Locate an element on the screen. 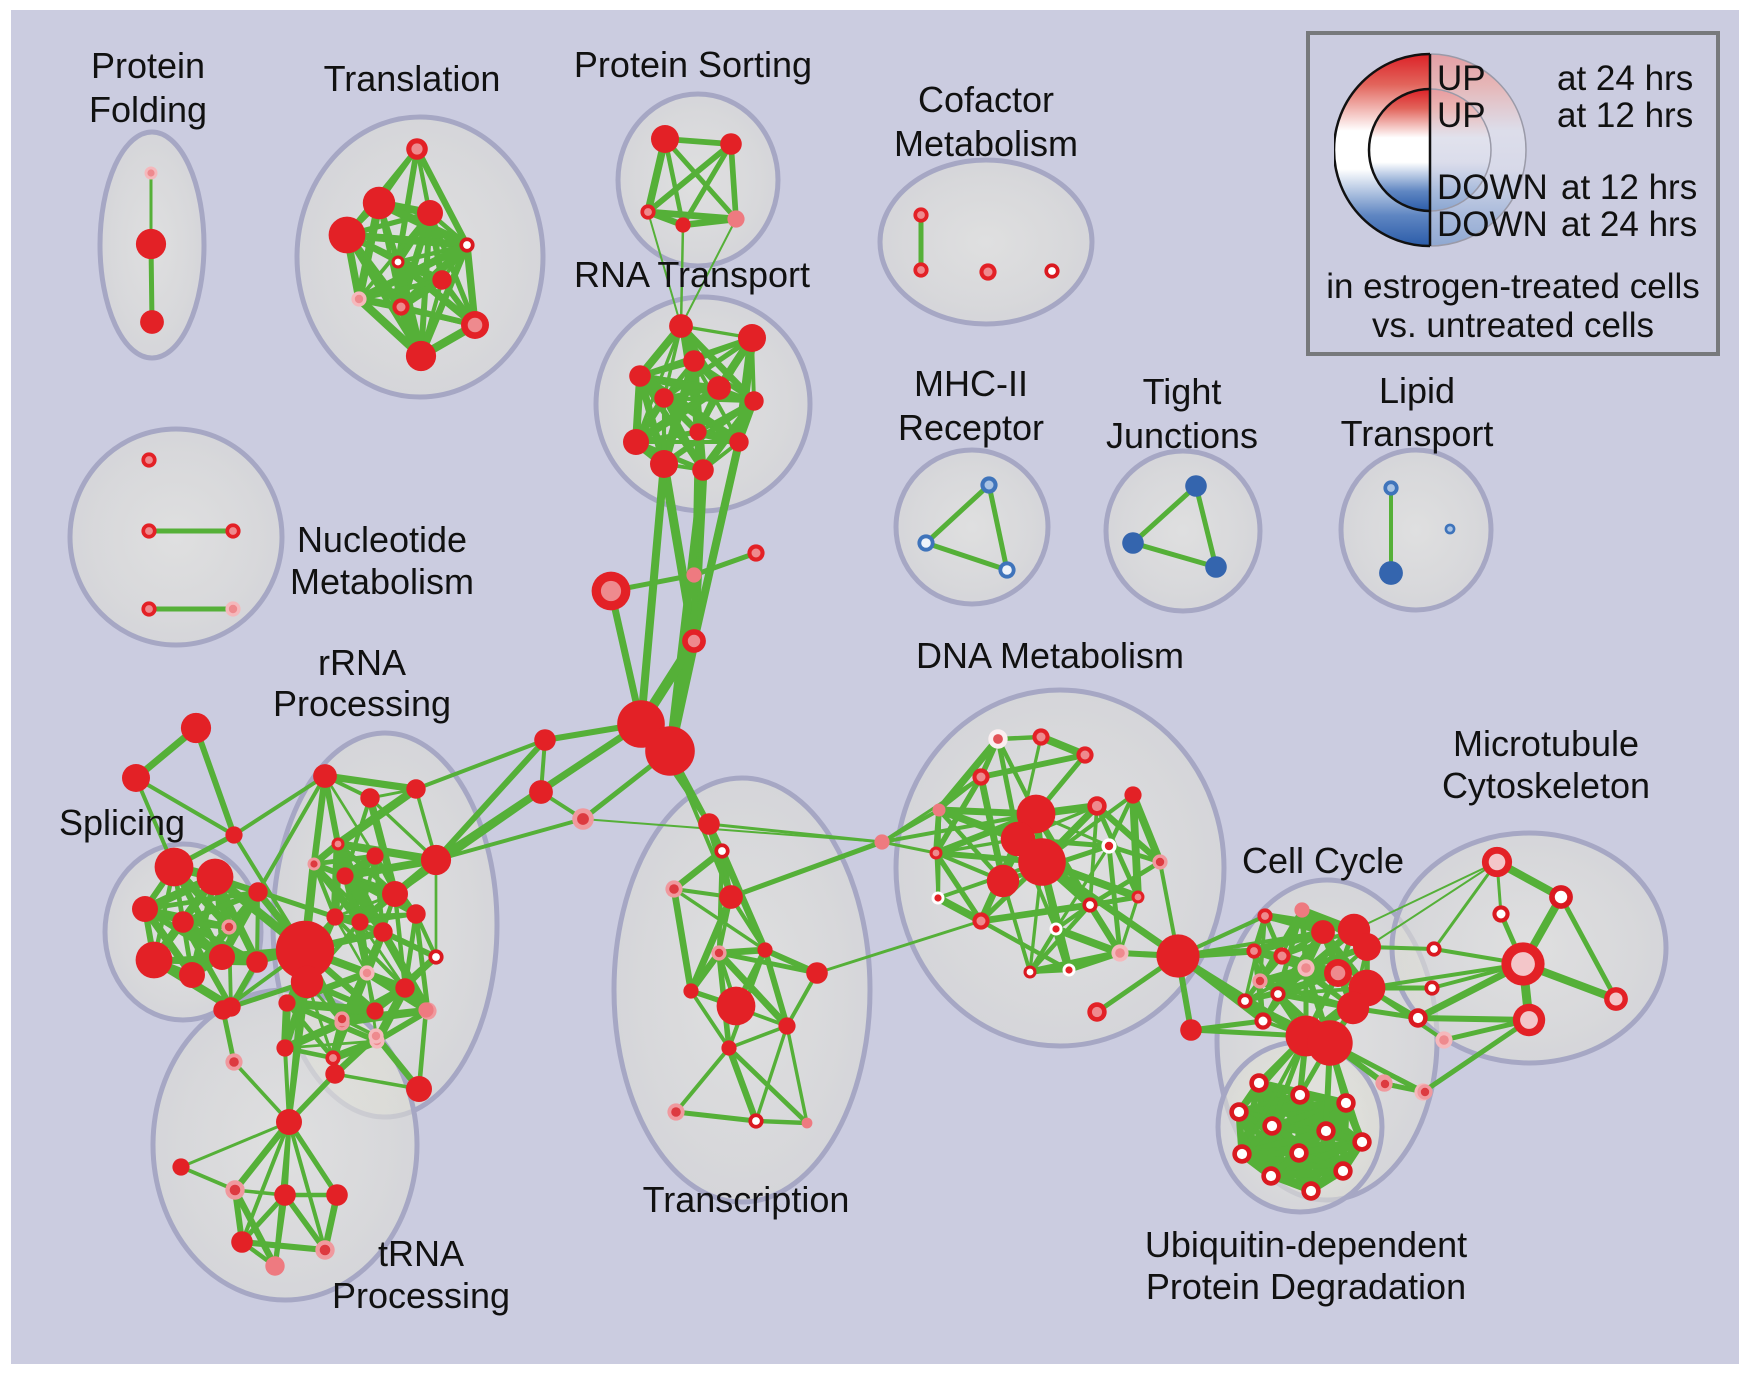  svg-text: MHC-II is located at coordinates (971, 383).